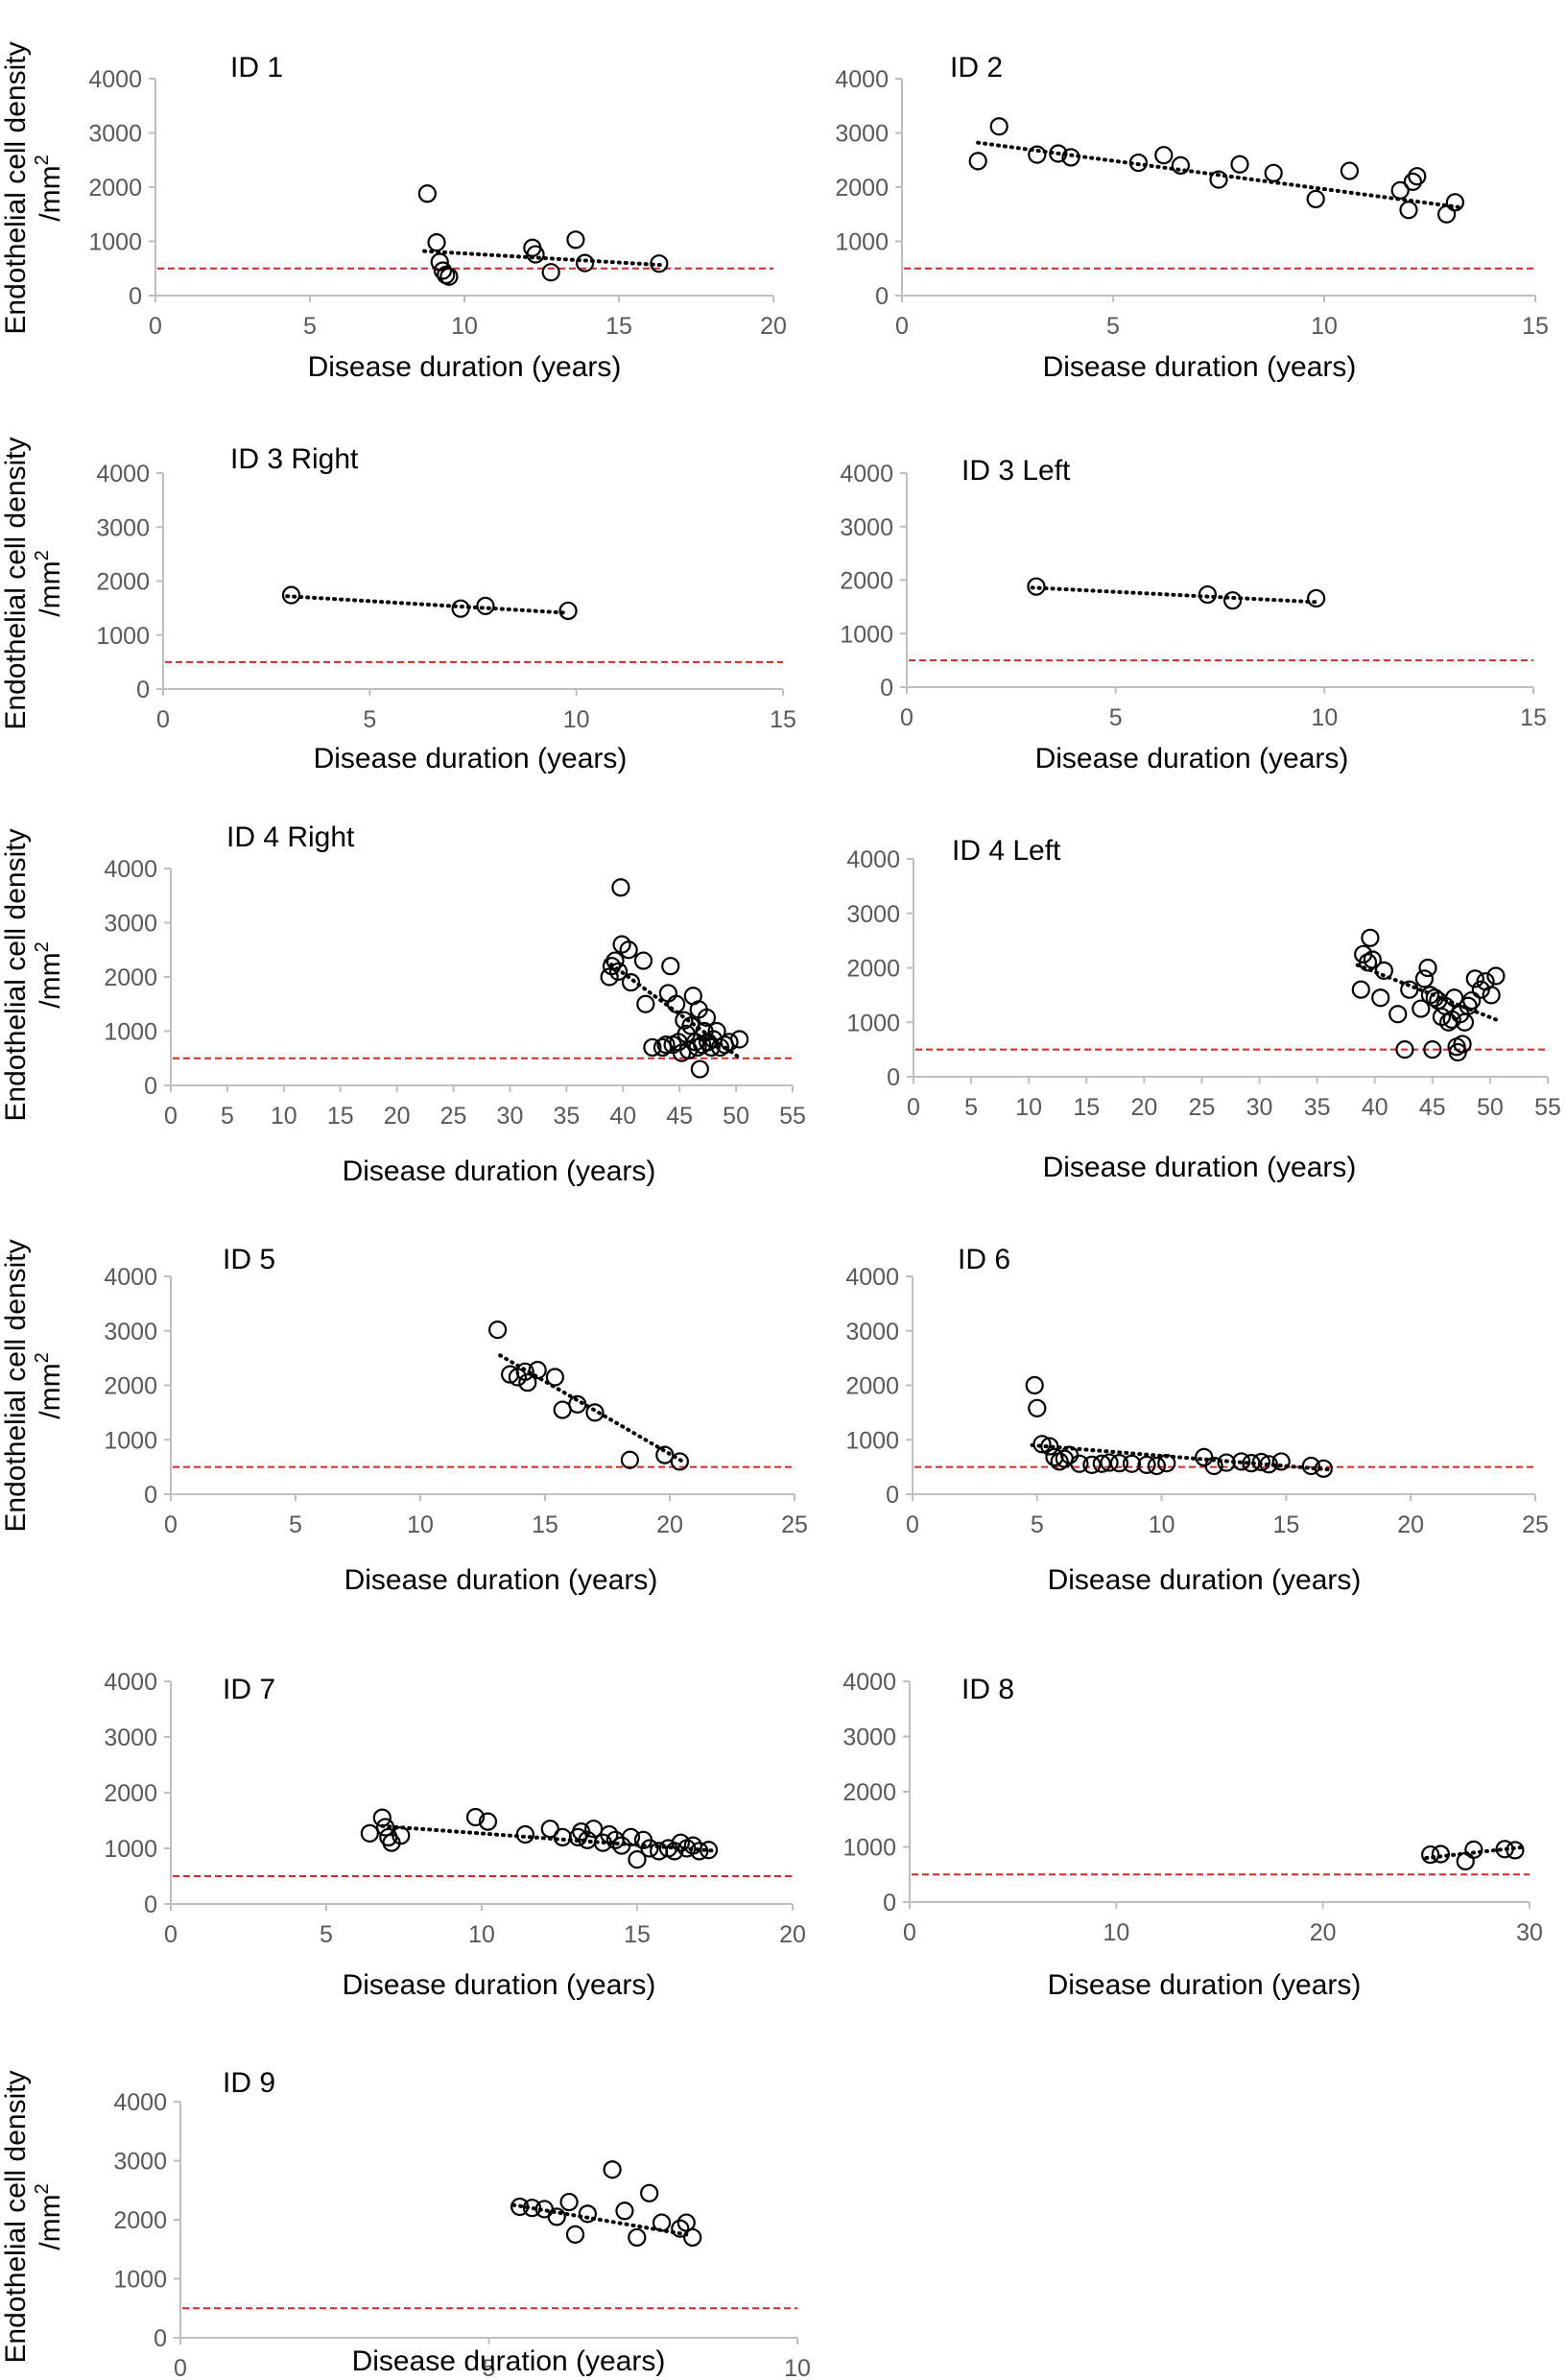  What do you see at coordinates (249, 2083) in the screenshot?
I see `panel-11-title: ID 9` at bounding box center [249, 2083].